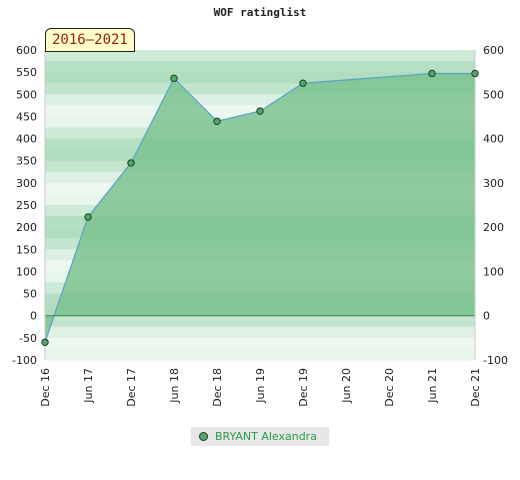  I want to click on period-badge: 2016–2021, so click(90, 40).